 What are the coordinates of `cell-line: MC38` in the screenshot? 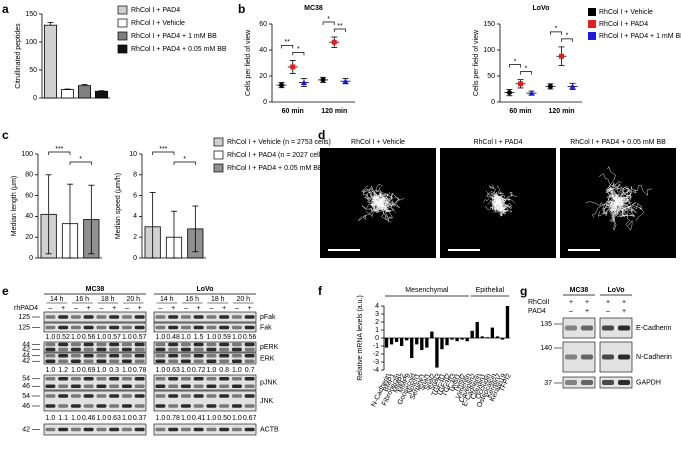 It's located at (95, 289).